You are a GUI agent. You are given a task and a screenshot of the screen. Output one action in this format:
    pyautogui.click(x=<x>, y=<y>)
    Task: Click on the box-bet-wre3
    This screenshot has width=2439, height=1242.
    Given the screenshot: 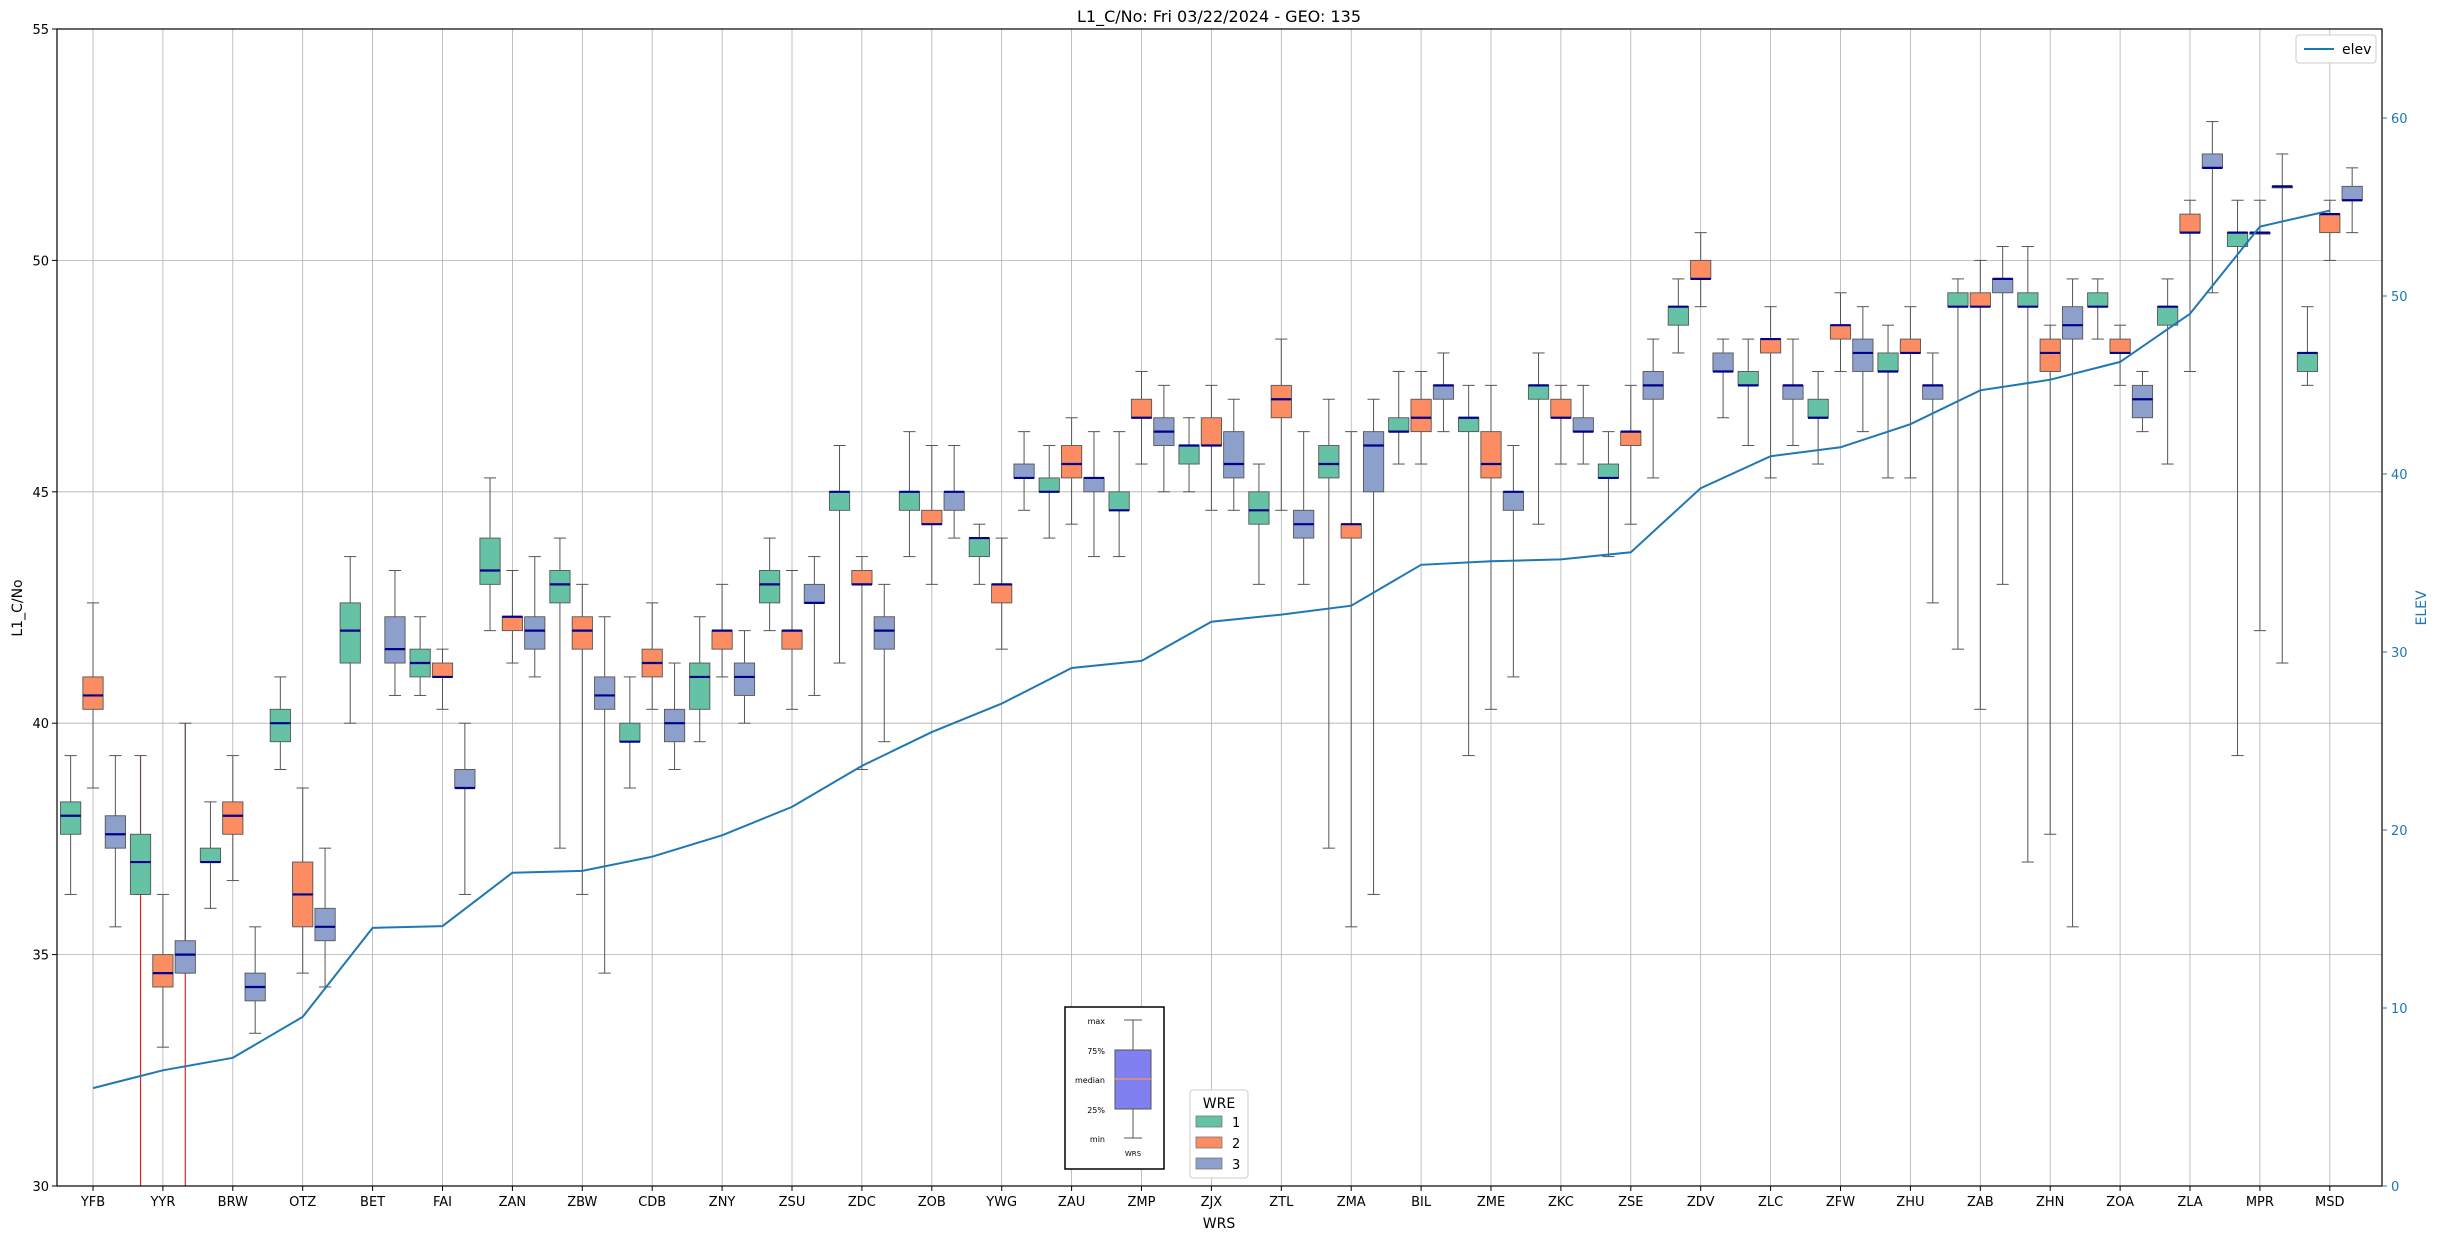 What is the action you would take?
    pyautogui.click(x=395, y=632)
    